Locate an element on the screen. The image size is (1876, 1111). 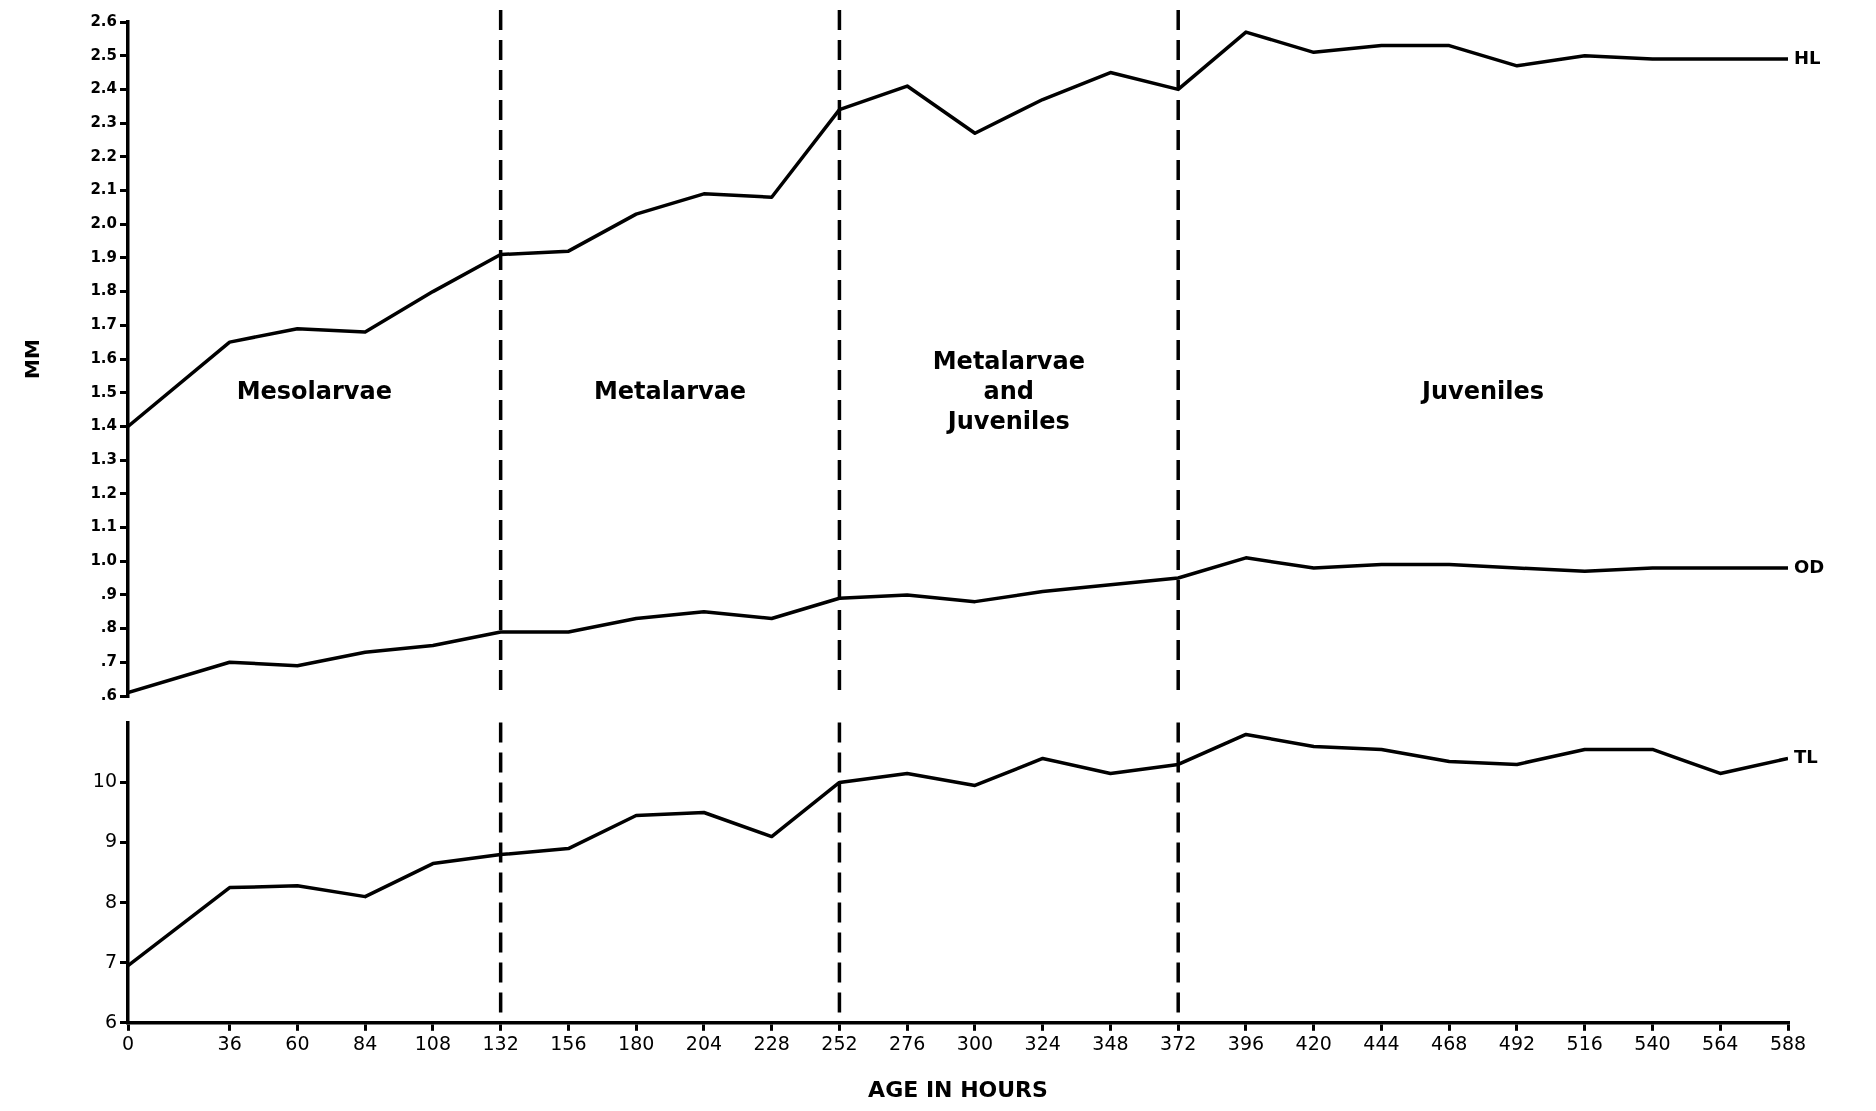
annotation: Metalarvae is located at coordinates (670, 390).